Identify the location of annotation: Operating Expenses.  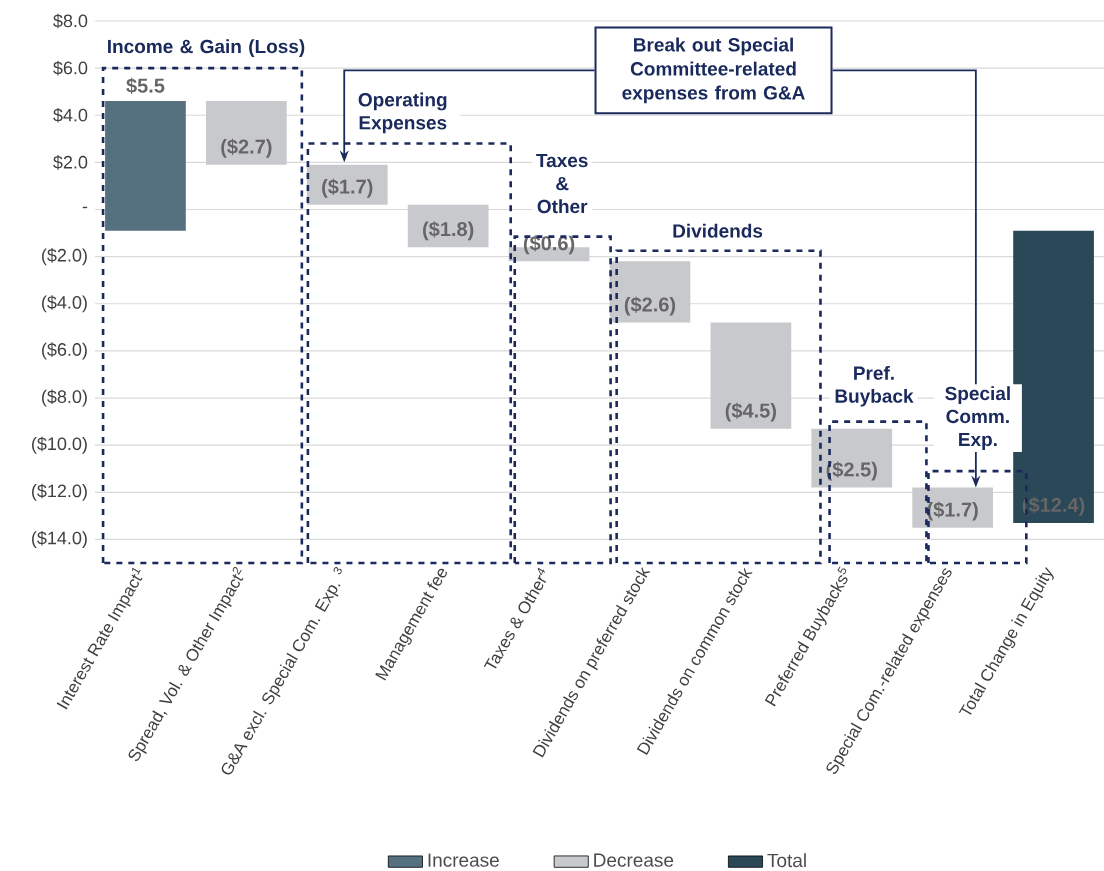
(402, 113).